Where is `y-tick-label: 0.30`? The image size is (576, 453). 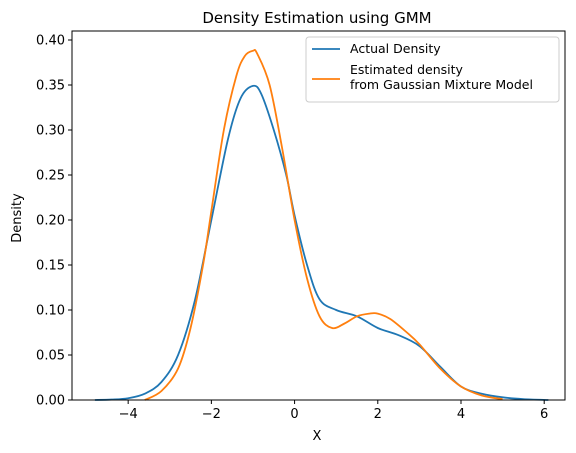
y-tick-label: 0.30 is located at coordinates (50, 131).